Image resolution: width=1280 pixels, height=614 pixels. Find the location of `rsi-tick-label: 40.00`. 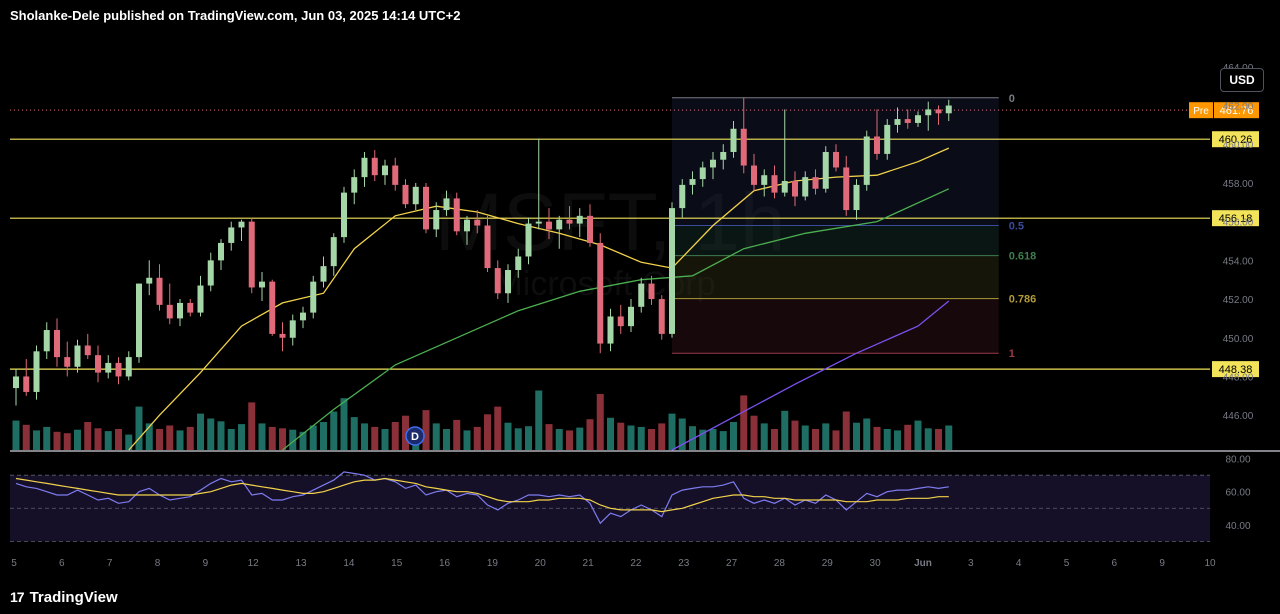

rsi-tick-label: 40.00 is located at coordinates (1237, 526).